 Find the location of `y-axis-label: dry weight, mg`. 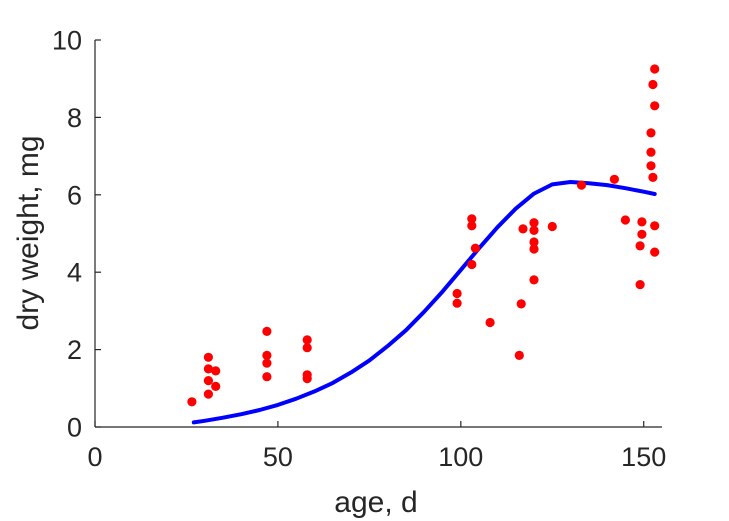

y-axis-label: dry weight, mg is located at coordinates (28, 232).